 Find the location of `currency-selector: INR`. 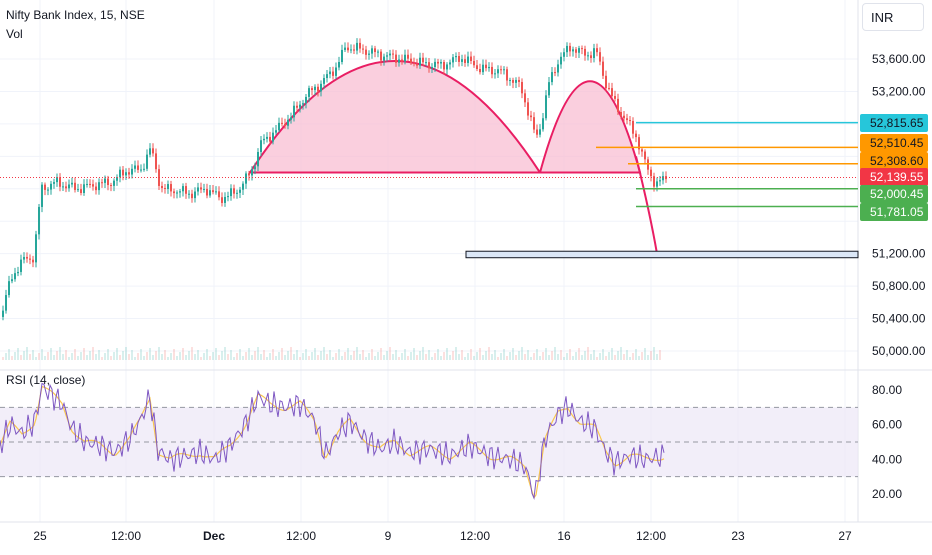

currency-selector: INR is located at coordinates (893, 17).